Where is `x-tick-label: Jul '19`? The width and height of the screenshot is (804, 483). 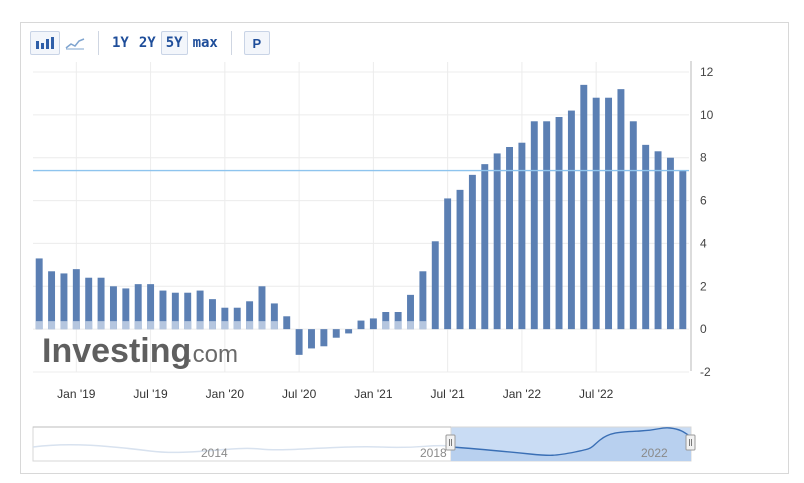
x-tick-label: Jul '19 is located at coordinates (150, 394).